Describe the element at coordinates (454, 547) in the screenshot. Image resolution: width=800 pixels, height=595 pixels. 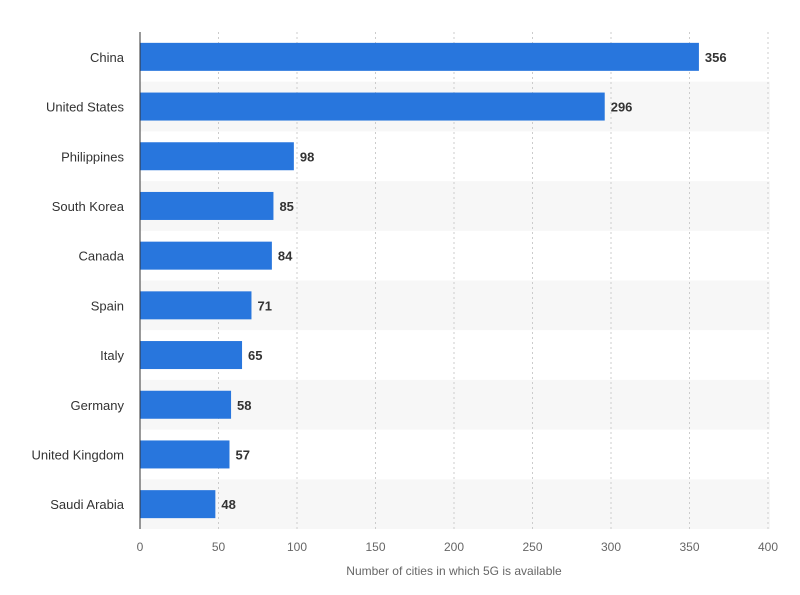
I see `x-tick-label: 200` at that location.